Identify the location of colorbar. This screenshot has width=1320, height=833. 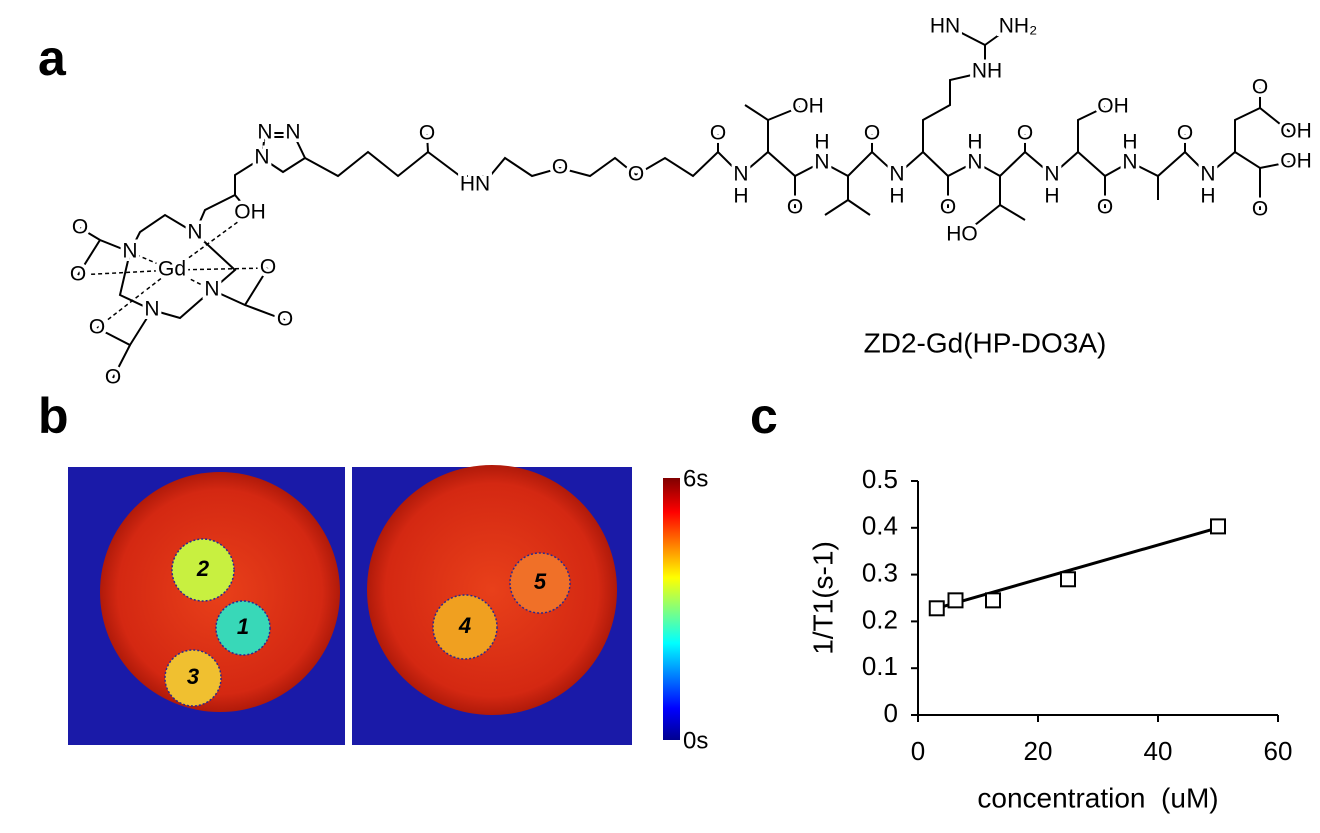
(671, 609).